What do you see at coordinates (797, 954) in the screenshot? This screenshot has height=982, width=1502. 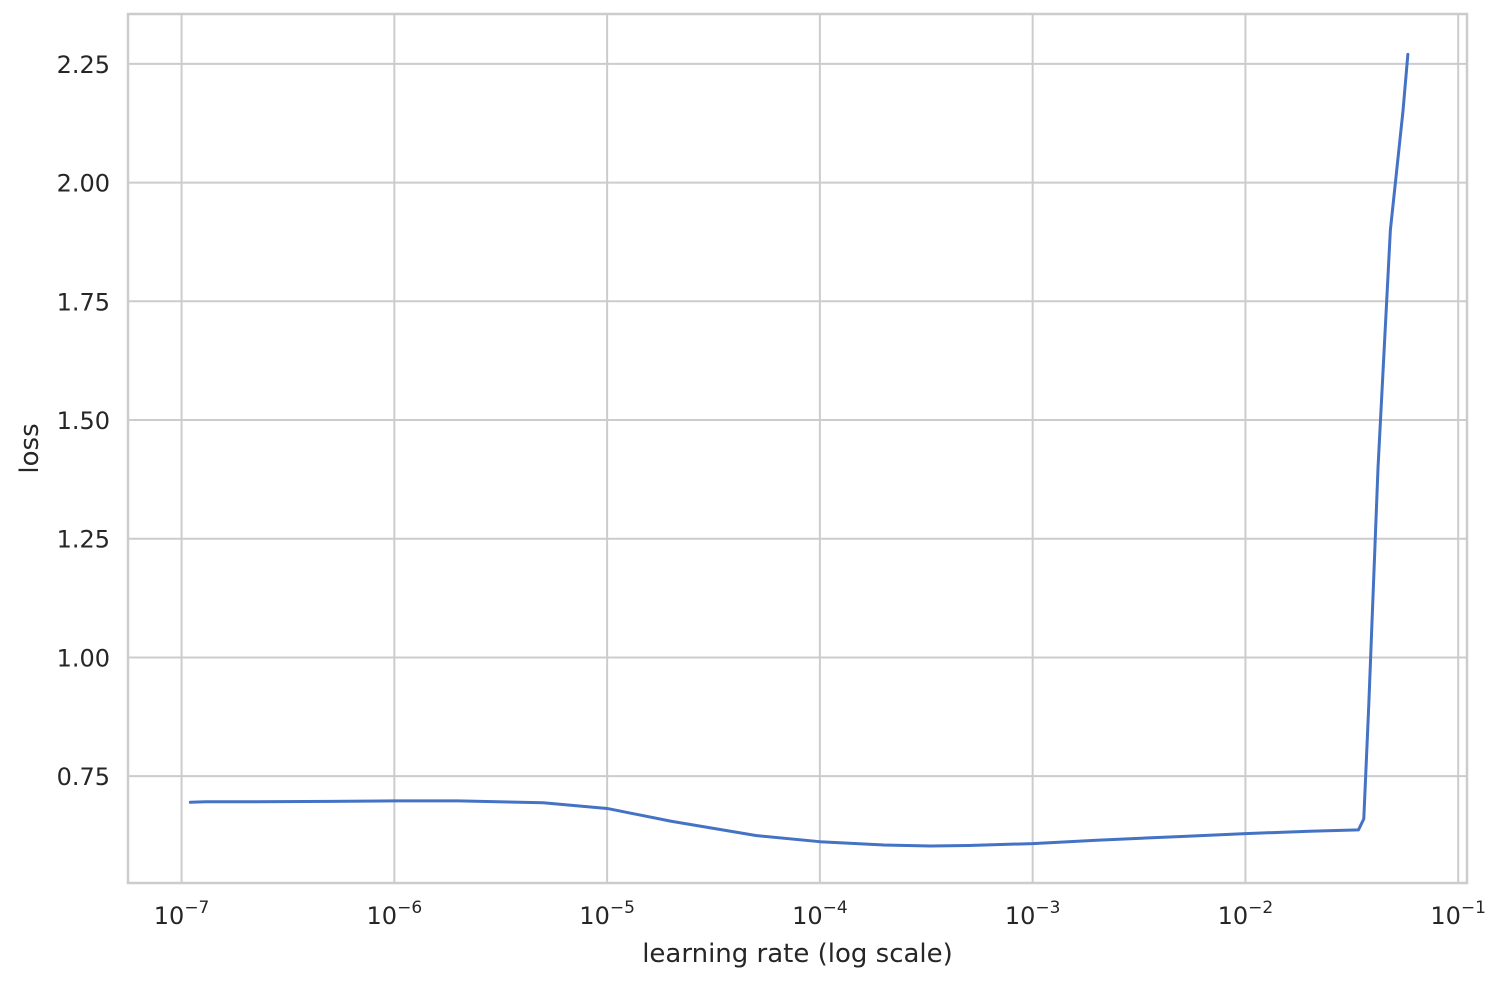 I see `x-axis-label: learning rate (log scale)` at bounding box center [797, 954].